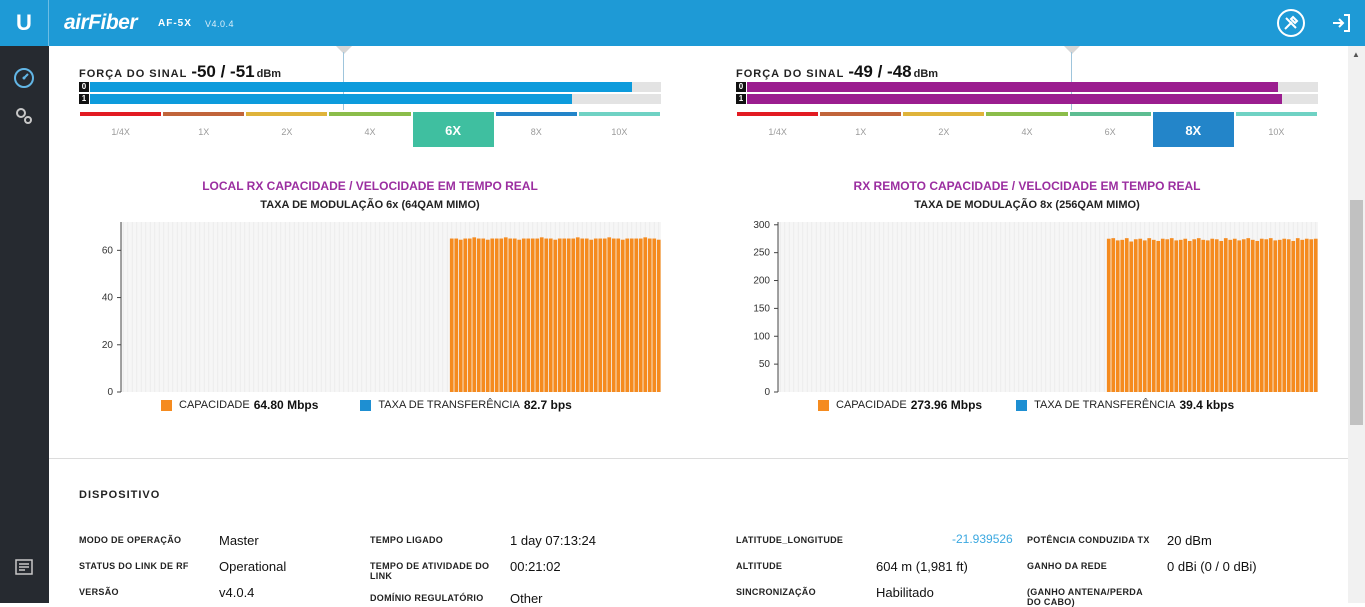  What do you see at coordinates (99, 592) in the screenshot?
I see `kv-key: VERSÃO` at bounding box center [99, 592].